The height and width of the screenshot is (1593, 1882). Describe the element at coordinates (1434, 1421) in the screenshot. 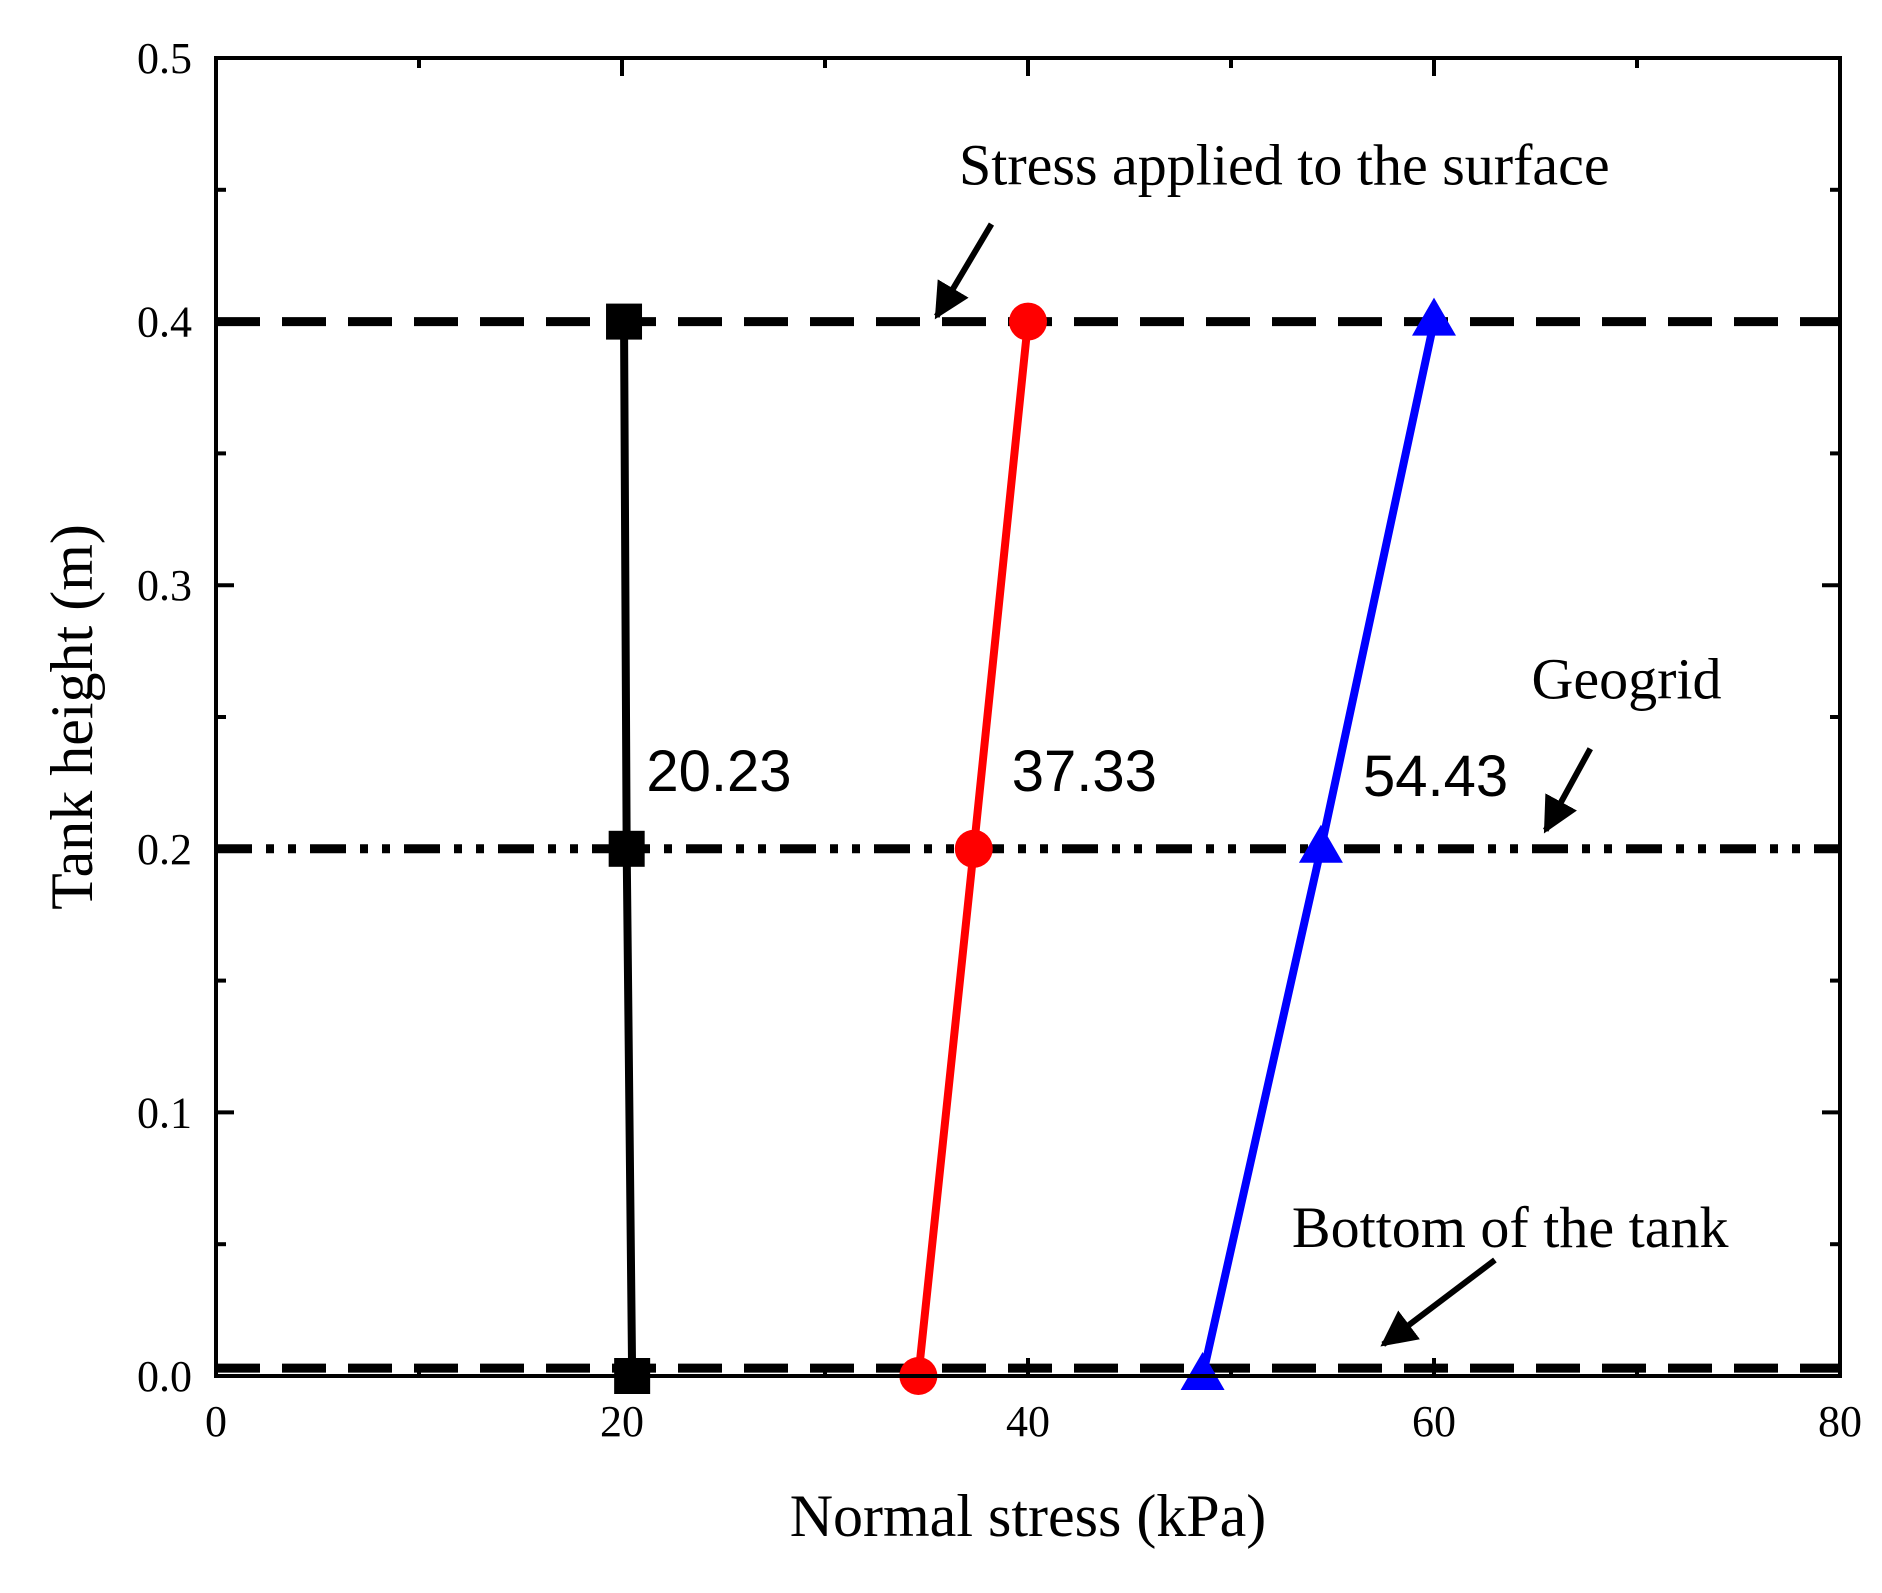

I see `x-tick-label: 60` at that location.